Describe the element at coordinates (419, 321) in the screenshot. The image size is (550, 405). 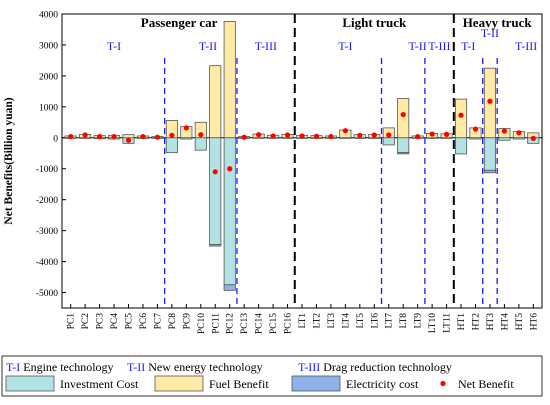
I see `x-tick-label: LT9` at that location.